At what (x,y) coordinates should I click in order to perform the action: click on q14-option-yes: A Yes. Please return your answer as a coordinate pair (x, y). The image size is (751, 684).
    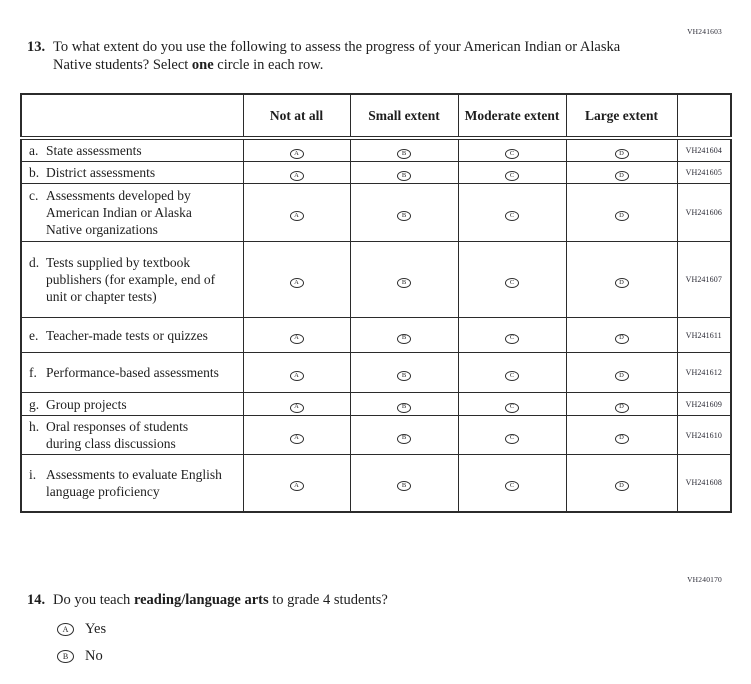
    Looking at the image, I should click on (81, 629).